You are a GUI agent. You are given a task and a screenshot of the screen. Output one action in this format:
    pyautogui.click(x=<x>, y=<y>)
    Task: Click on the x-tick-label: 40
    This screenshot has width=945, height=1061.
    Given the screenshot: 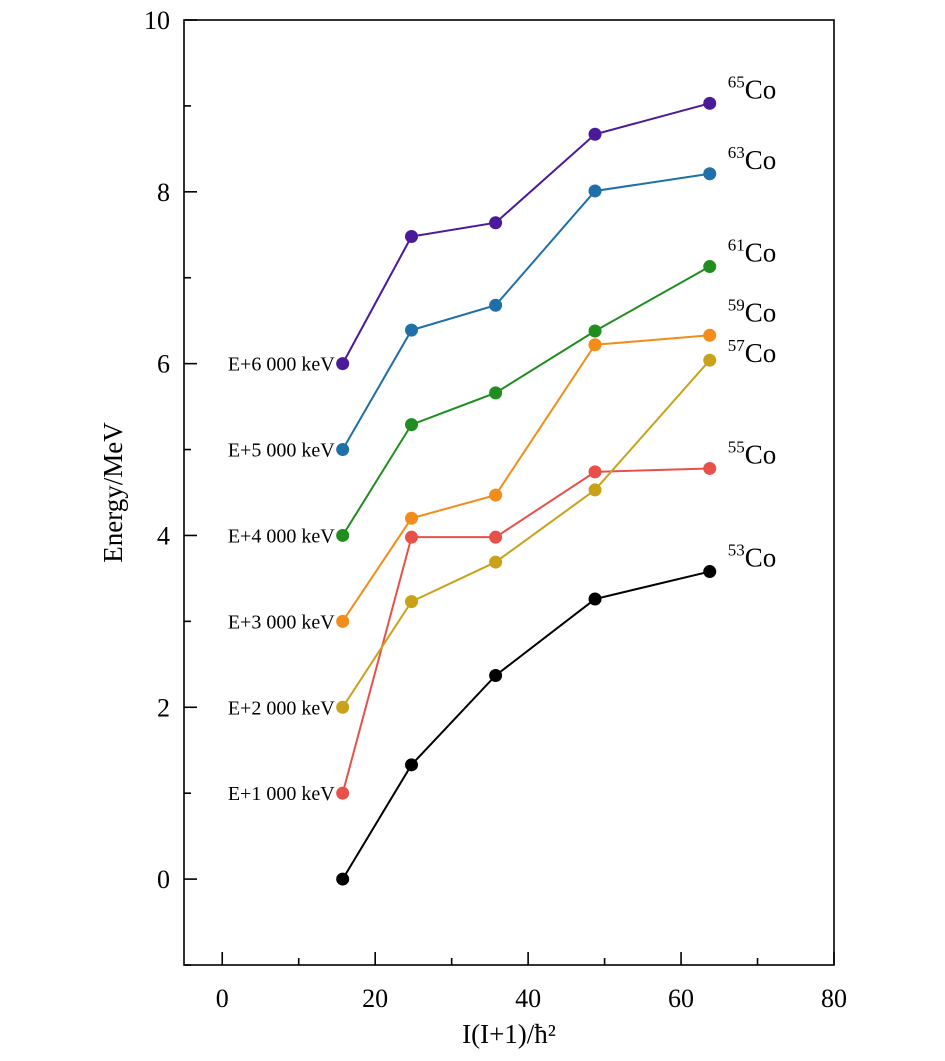 What is the action you would take?
    pyautogui.click(x=528, y=998)
    